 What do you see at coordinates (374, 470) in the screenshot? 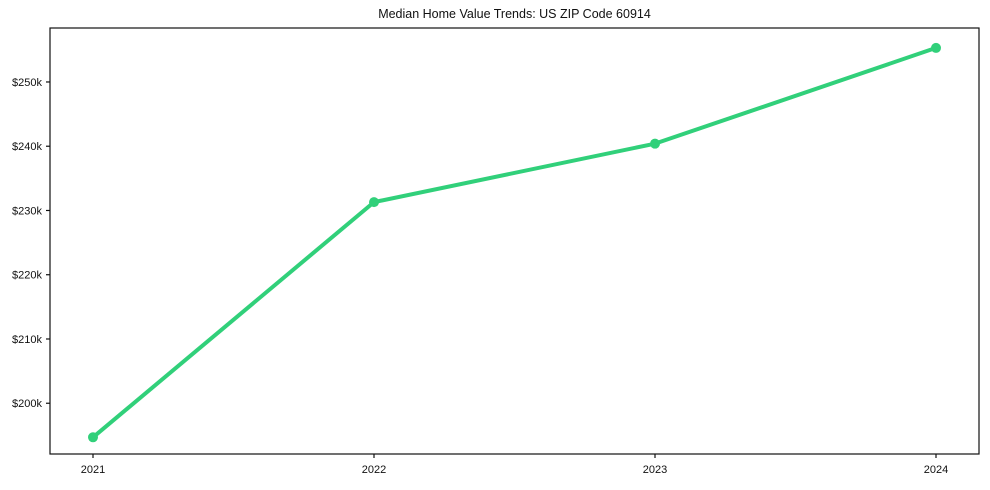
I see `x-tick-label: 2022` at bounding box center [374, 470].